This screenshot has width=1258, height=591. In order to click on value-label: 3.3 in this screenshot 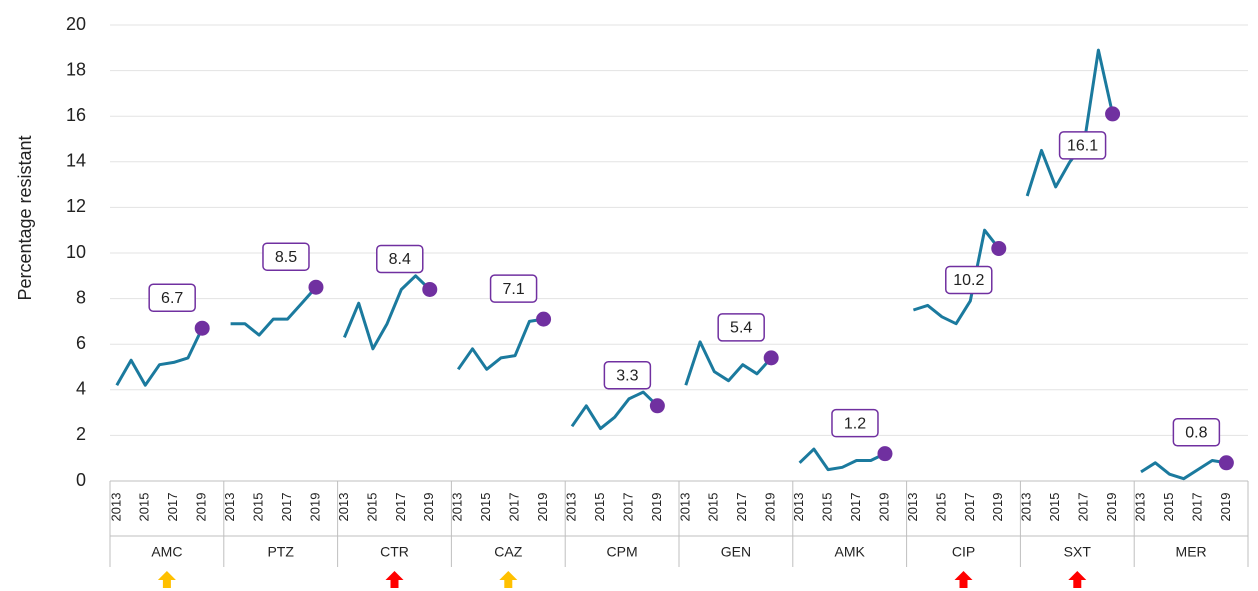, I will do `click(627, 375)`.